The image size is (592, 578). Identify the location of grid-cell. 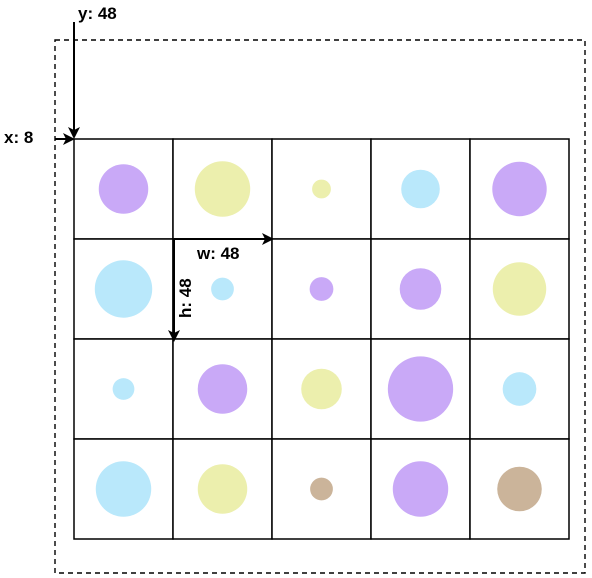
(123, 489).